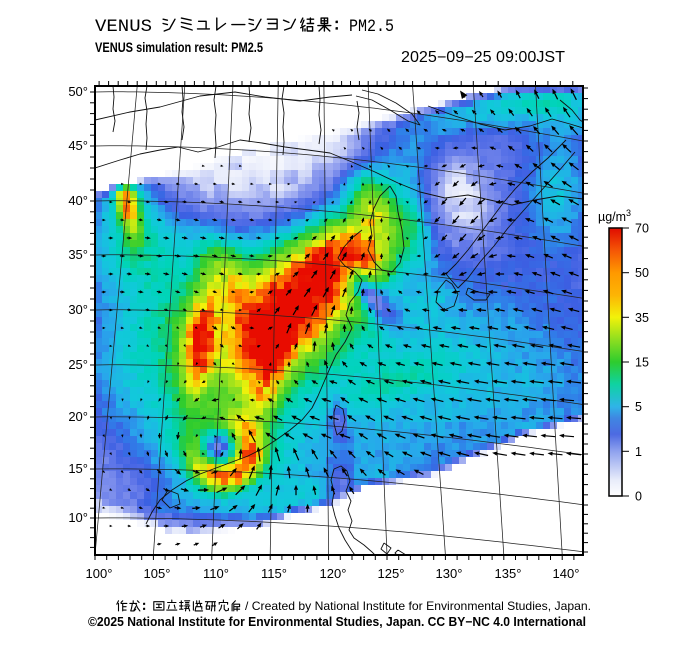  I want to click on svg-text: 35, so click(642, 318).